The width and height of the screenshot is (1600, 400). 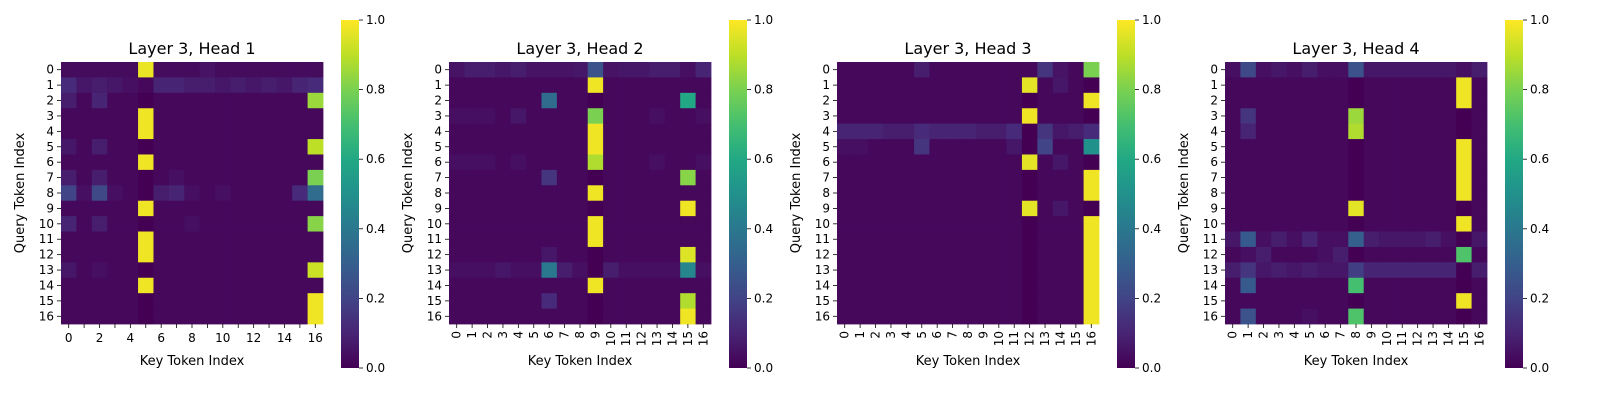 What do you see at coordinates (438, 162) in the screenshot?
I see `y-tick-label: 6` at bounding box center [438, 162].